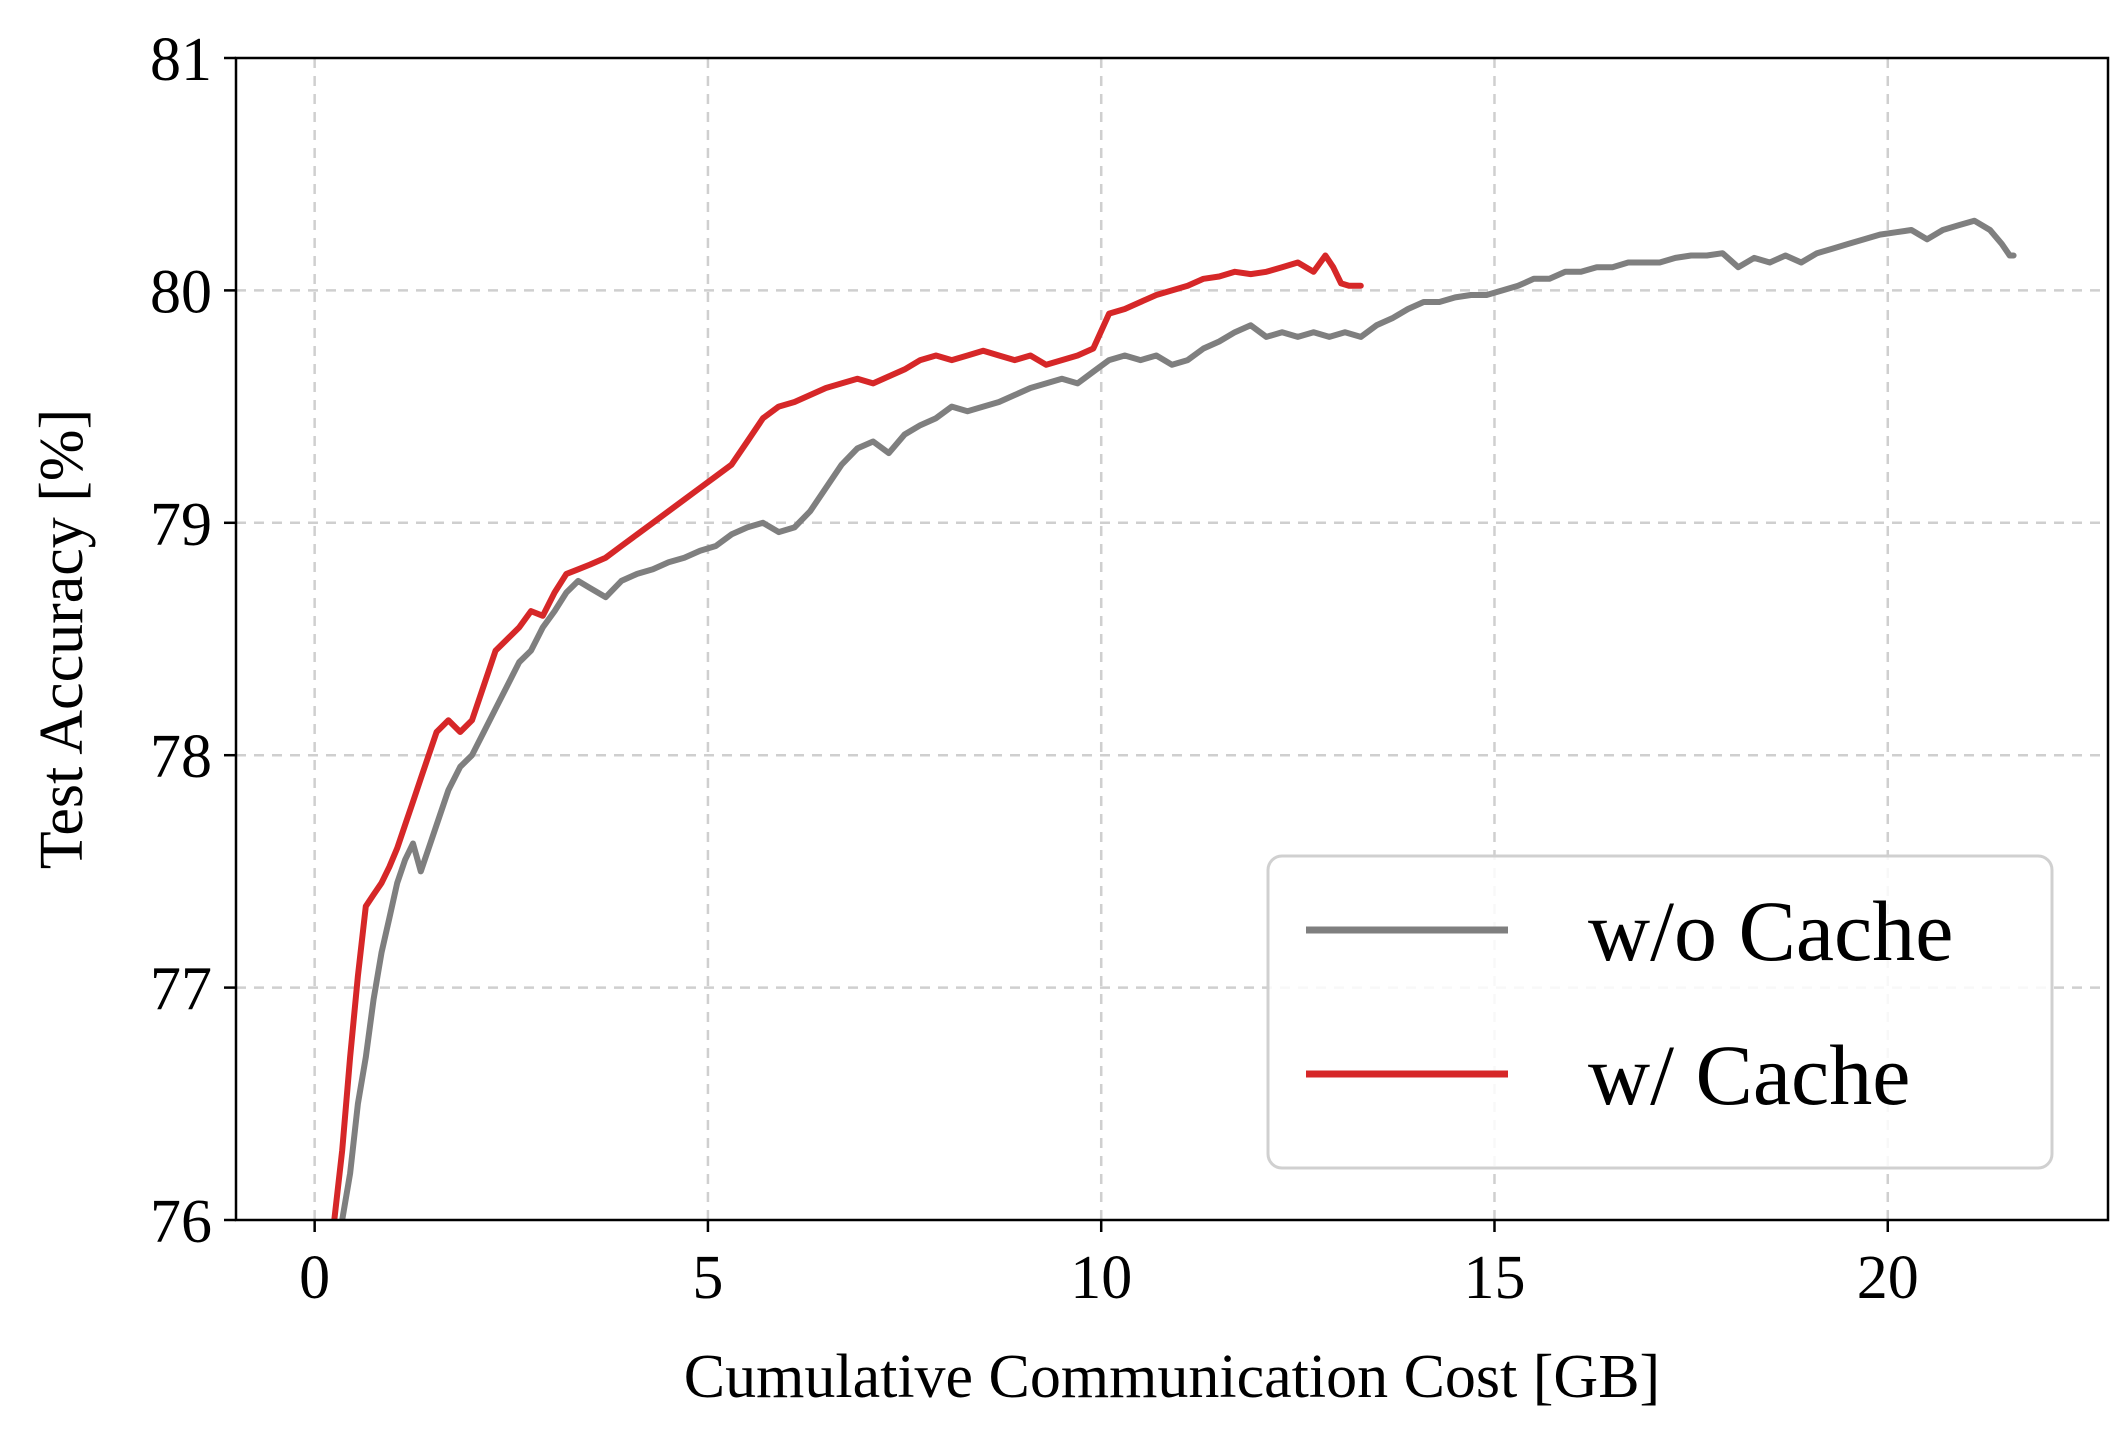 The image size is (2124, 1439). I want to click on y-tick-label: 78, so click(181, 757).